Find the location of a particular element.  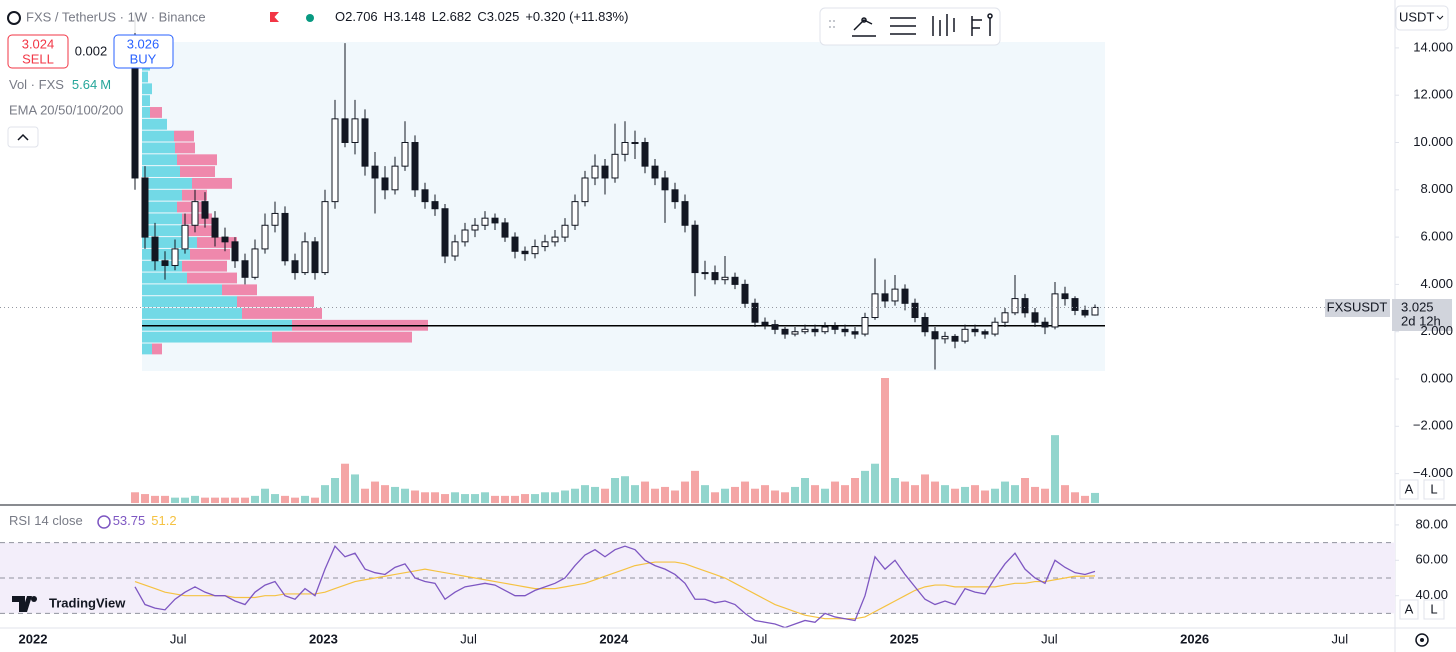

y-tick-label: 12.000 is located at coordinates (1433, 94).